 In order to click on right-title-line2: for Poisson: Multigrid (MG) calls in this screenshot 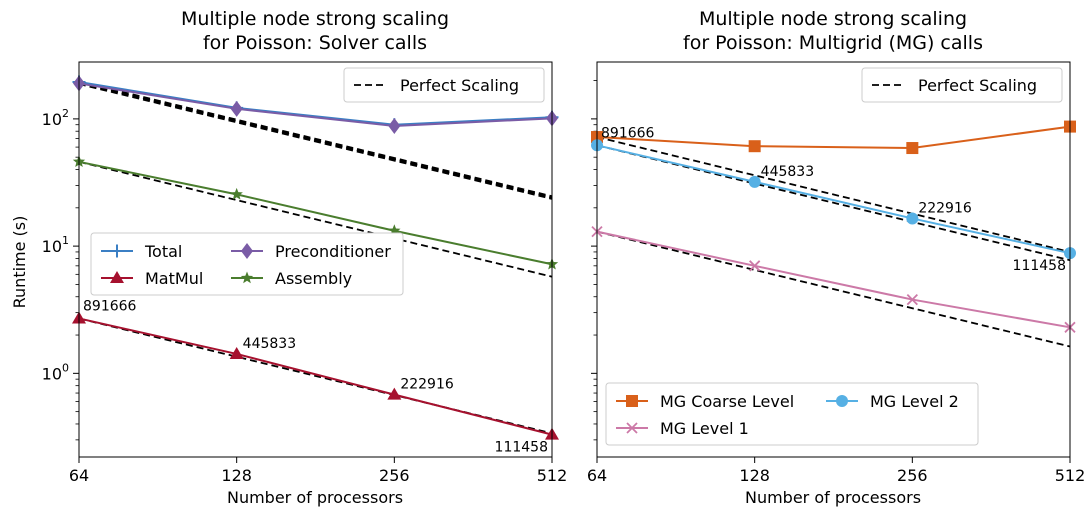, I will do `click(833, 43)`.